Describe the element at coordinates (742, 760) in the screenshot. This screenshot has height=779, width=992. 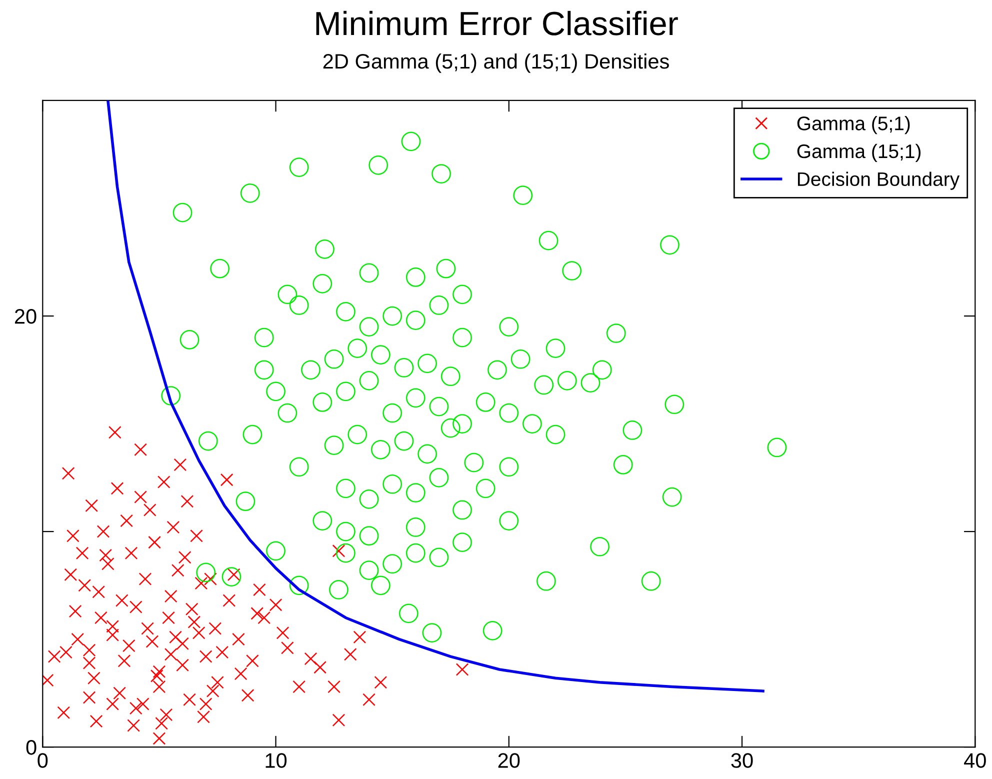
I see `x-tick-label: 30` at that location.